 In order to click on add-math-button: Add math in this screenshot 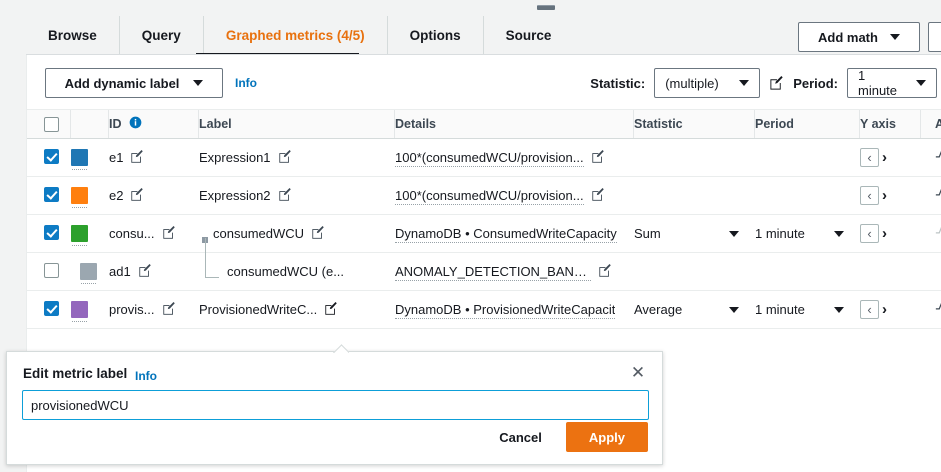, I will do `click(859, 37)`.